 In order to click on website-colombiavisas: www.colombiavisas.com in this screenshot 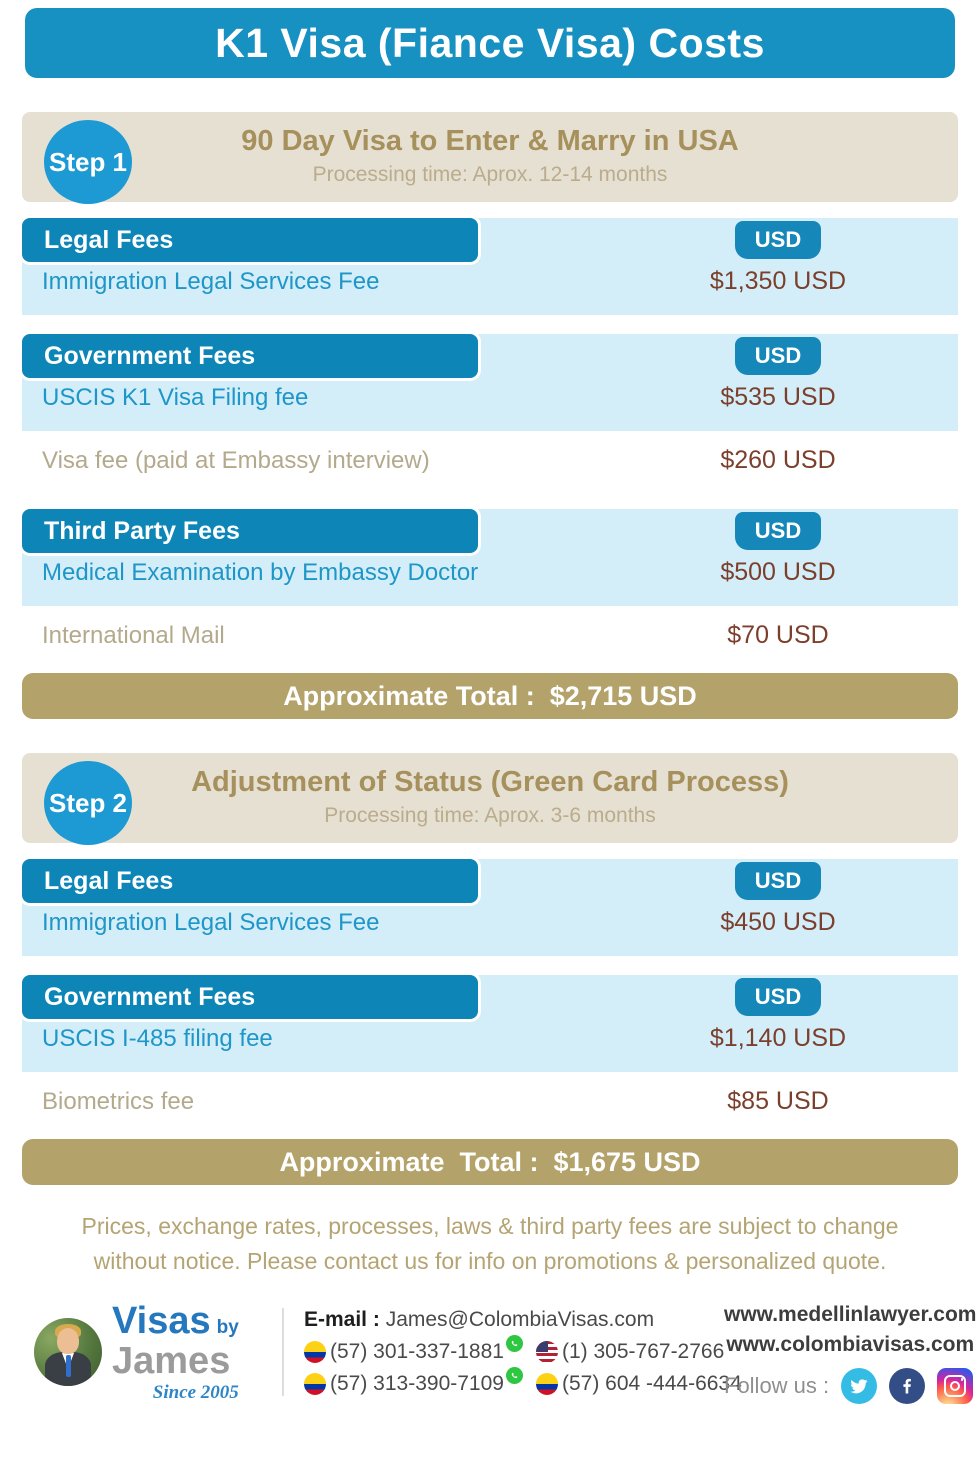, I will do `click(850, 1344)`.